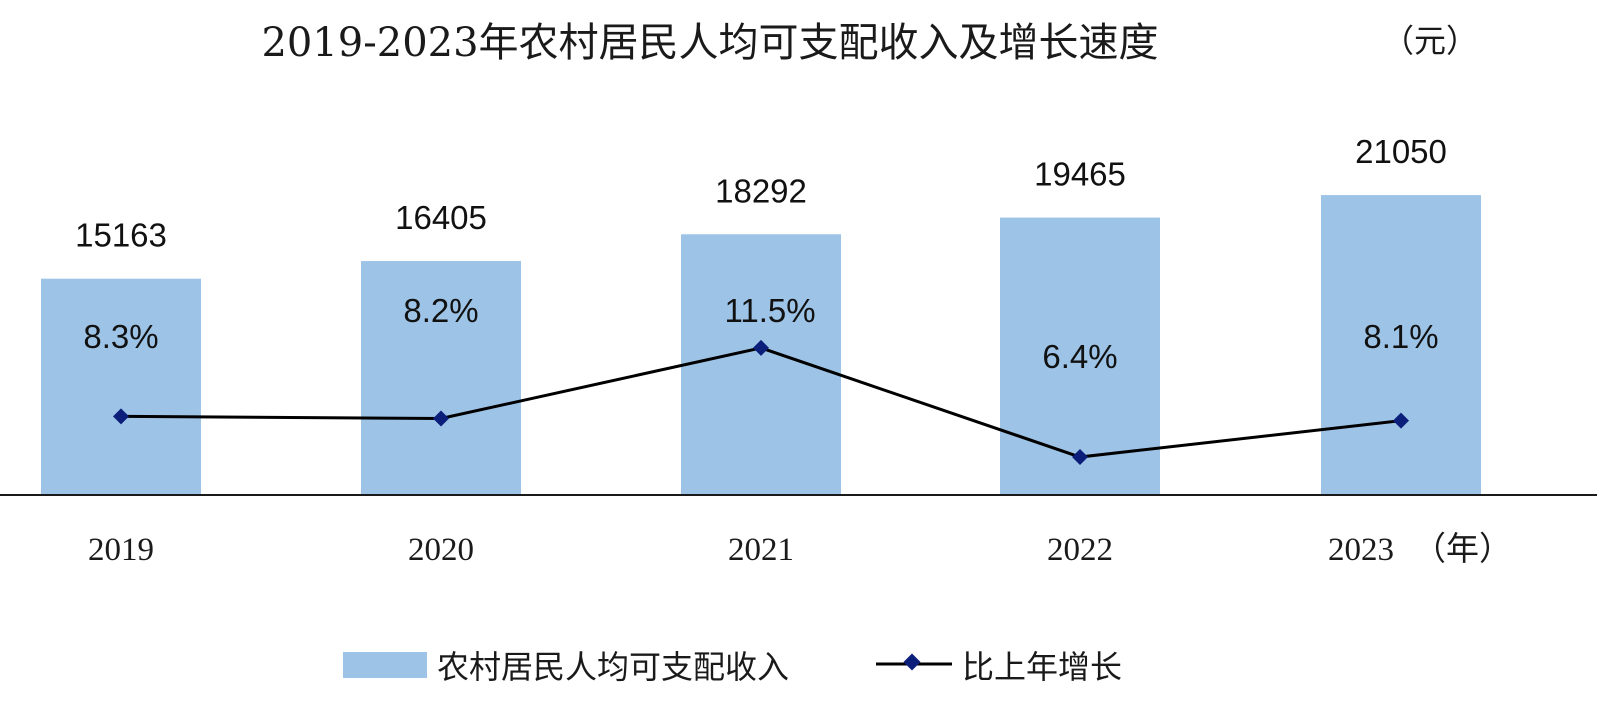 Image resolution: width=1597 pixels, height=706 pixels. What do you see at coordinates (440, 310) in the screenshot?
I see `growth-value-label-2020: 8.2%` at bounding box center [440, 310].